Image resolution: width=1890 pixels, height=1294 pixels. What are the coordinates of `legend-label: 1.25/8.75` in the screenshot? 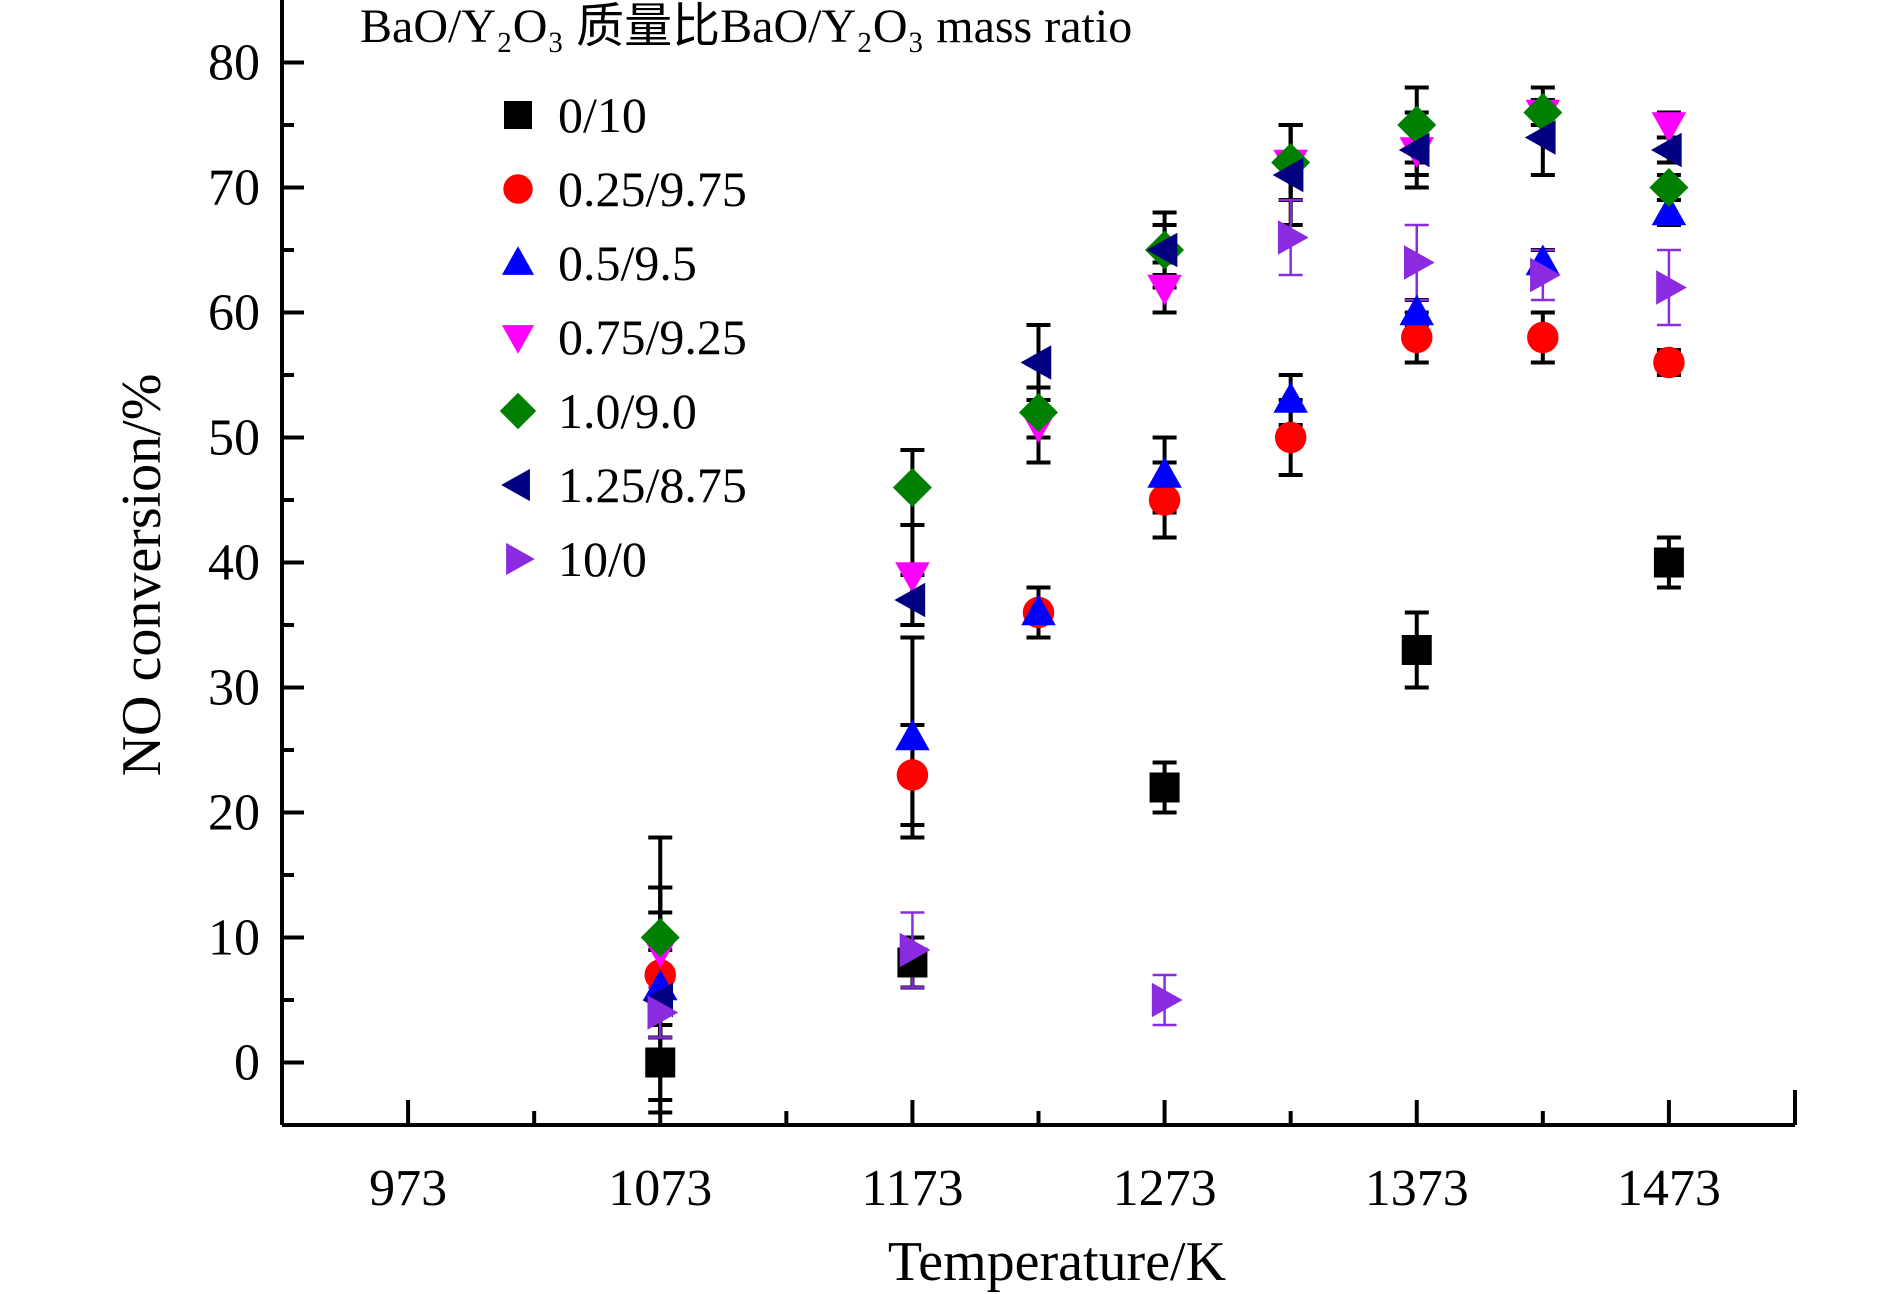 It's located at (652, 485).